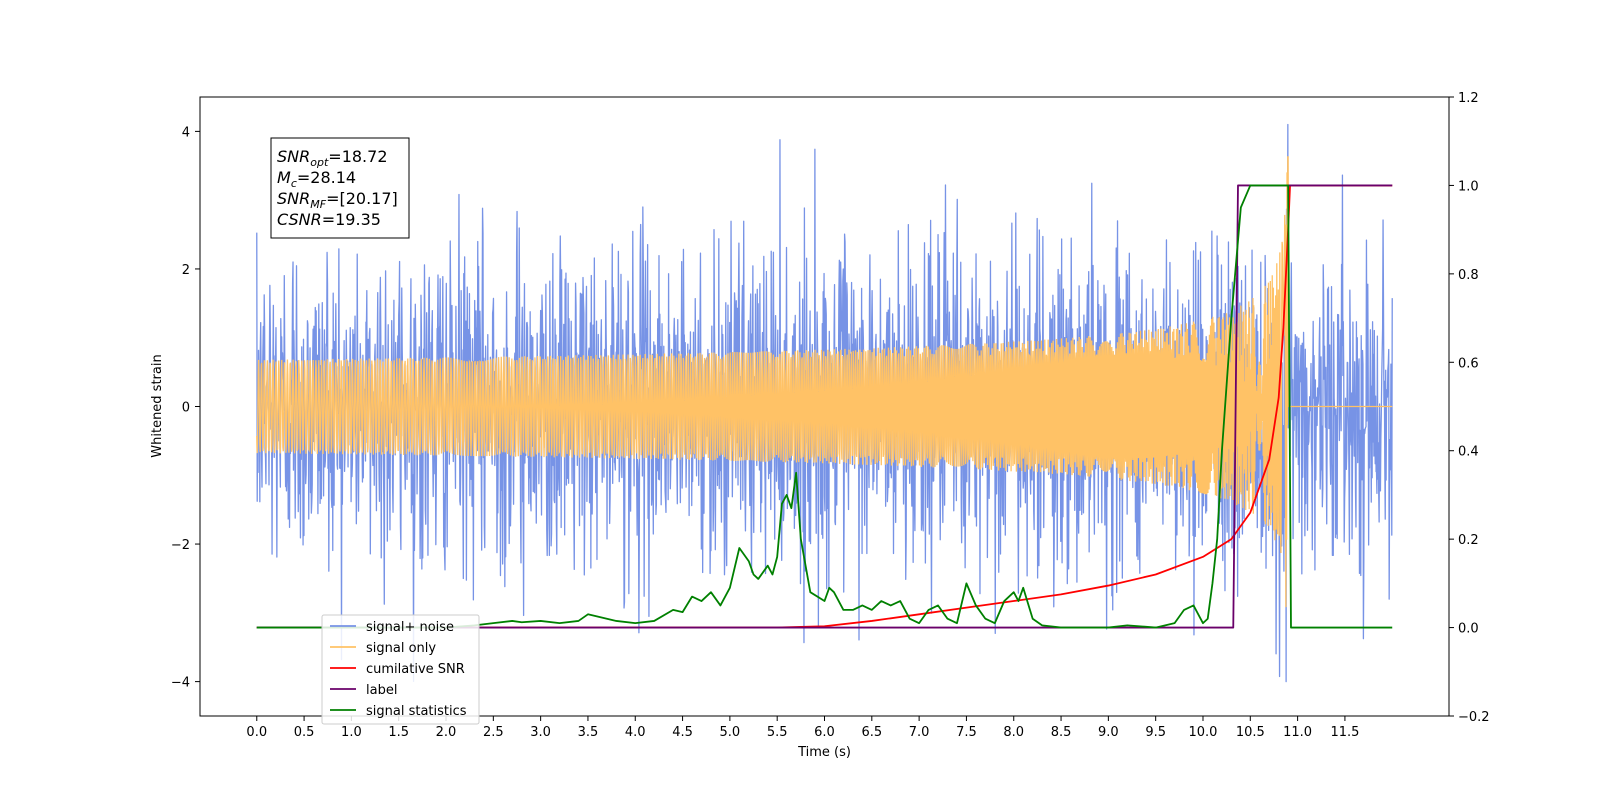  Describe the element at coordinates (415, 669) in the screenshot. I see `legend-label: cumilative SNR` at that location.